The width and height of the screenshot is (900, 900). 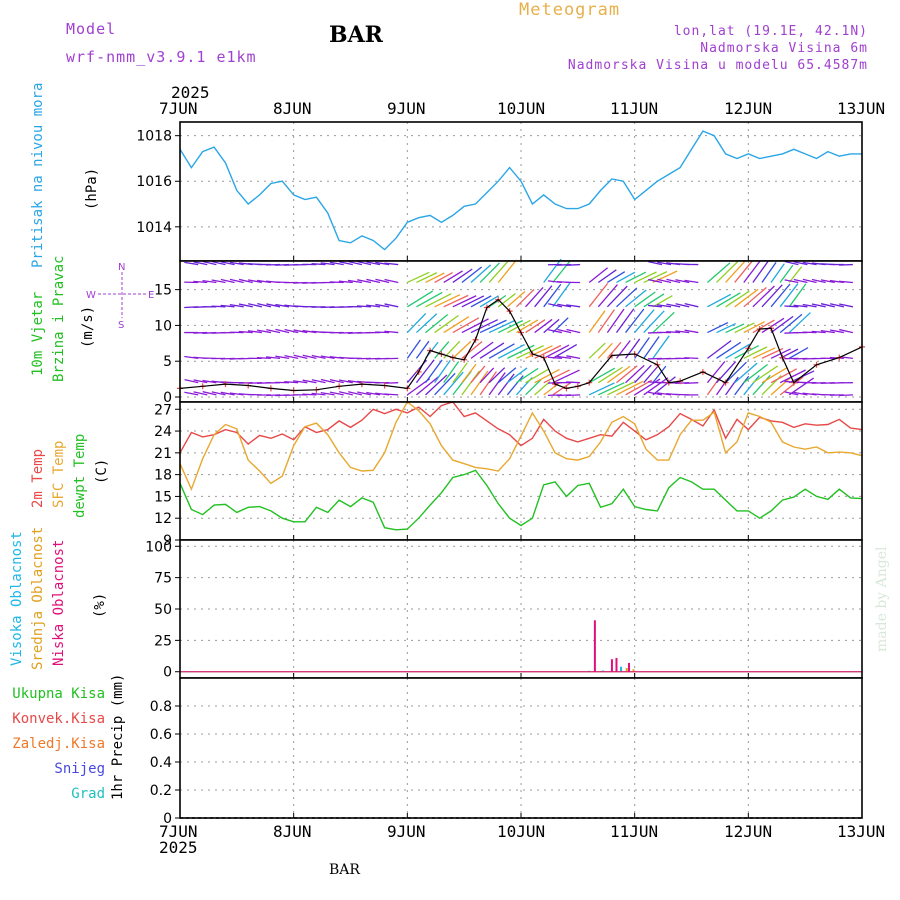 I want to click on y-tick-label: 50, so click(x=163, y=610).